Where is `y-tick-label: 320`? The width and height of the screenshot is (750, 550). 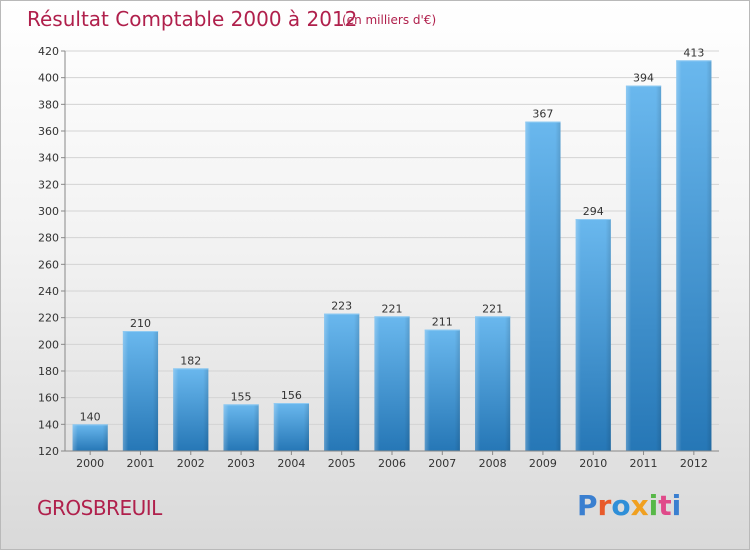
y-tick-label: 320 is located at coordinates (48, 184).